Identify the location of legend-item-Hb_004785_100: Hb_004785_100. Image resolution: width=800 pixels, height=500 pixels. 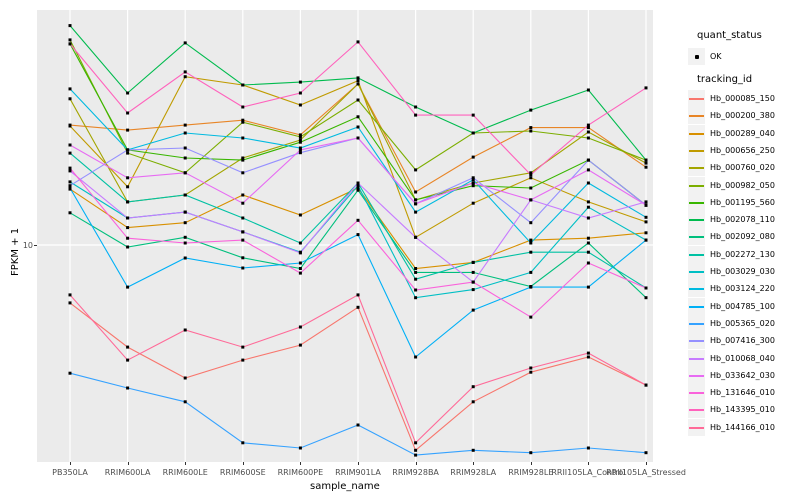
(731, 306).